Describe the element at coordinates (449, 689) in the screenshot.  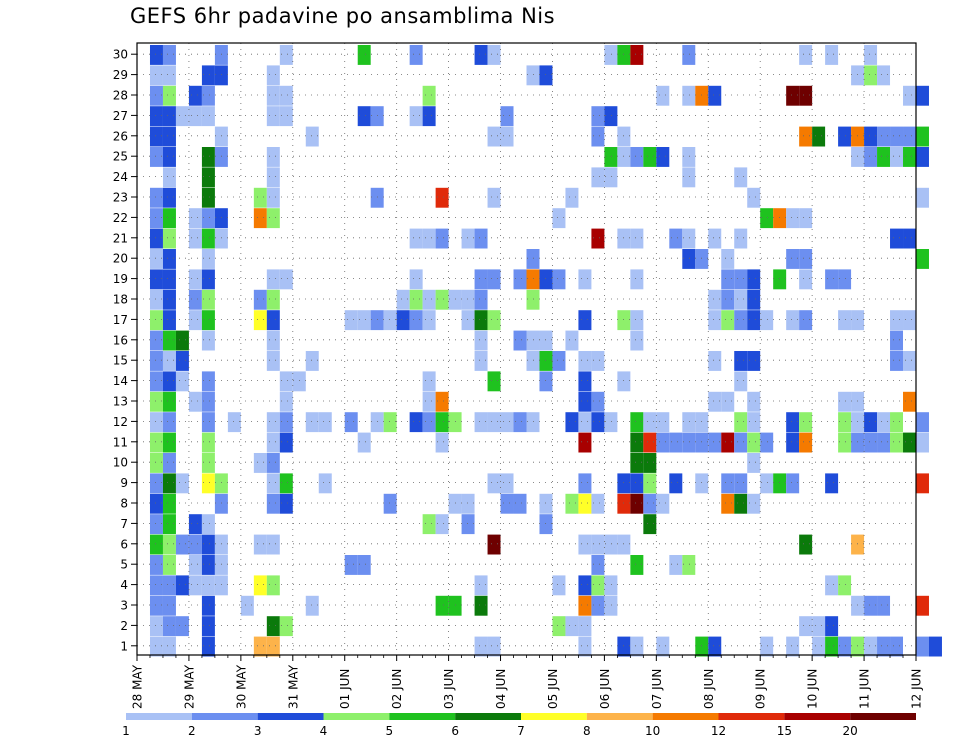
I see `x-tick-label: 03 JUN` at that location.